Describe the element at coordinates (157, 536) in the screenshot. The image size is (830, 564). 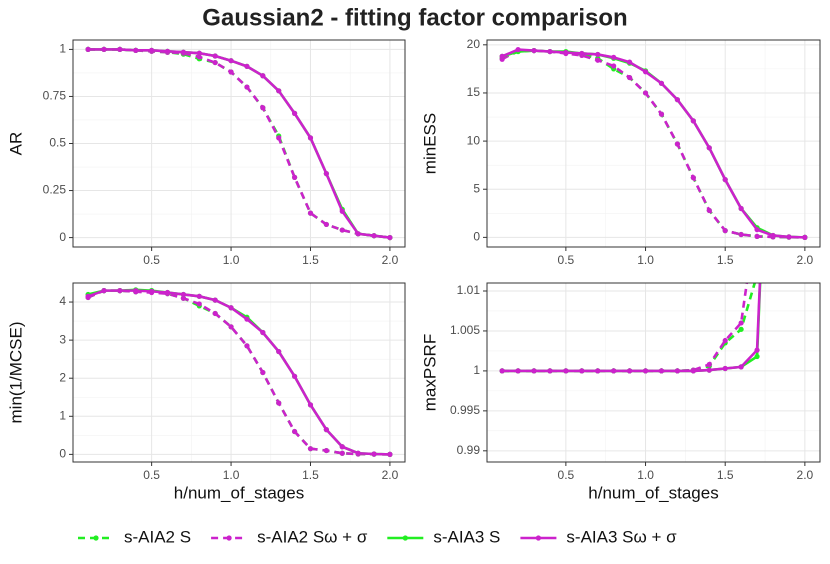
I see `legend-label: s-AIA2 S` at that location.